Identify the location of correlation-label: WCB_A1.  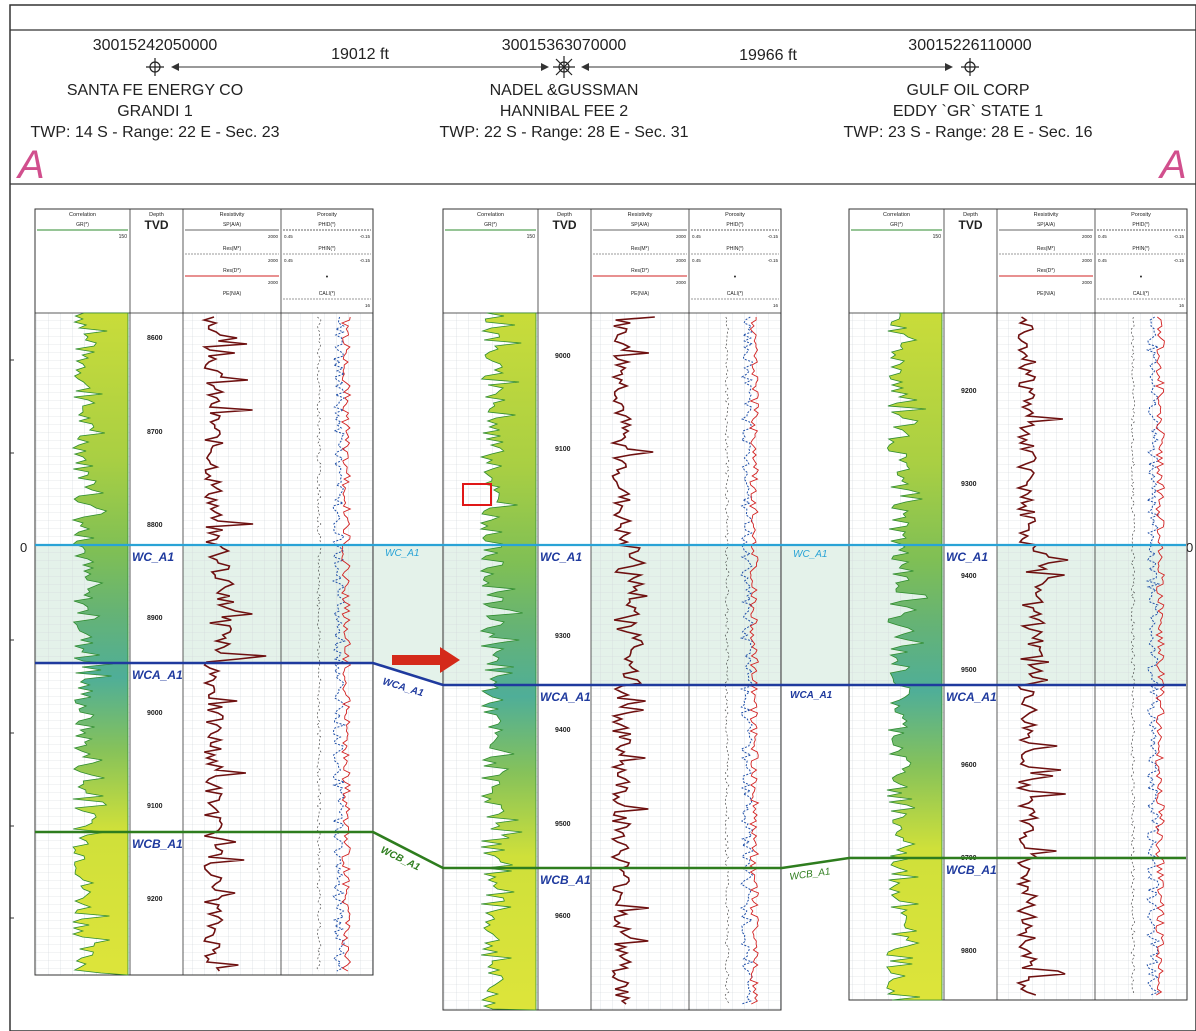
(810, 874).